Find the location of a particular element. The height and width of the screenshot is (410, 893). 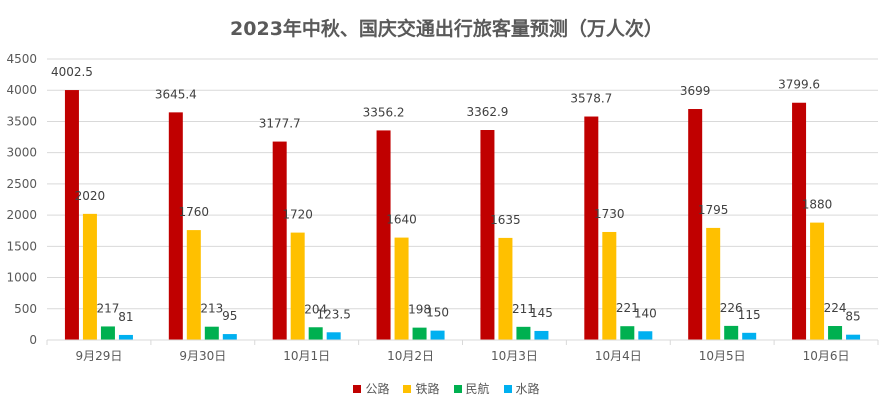

data-label: 226 is located at coordinates (731, 308).